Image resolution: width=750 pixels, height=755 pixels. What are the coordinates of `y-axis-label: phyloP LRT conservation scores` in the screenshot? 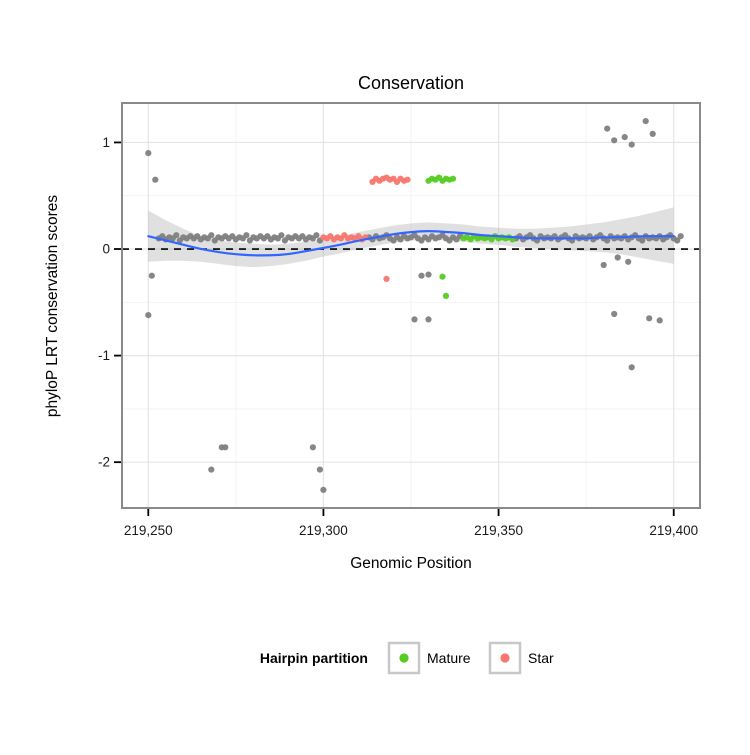 It's located at (52, 306).